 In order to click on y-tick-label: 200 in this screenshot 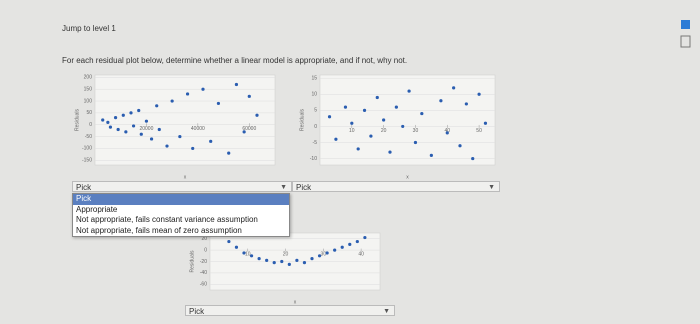, I will do `click(88, 78)`.